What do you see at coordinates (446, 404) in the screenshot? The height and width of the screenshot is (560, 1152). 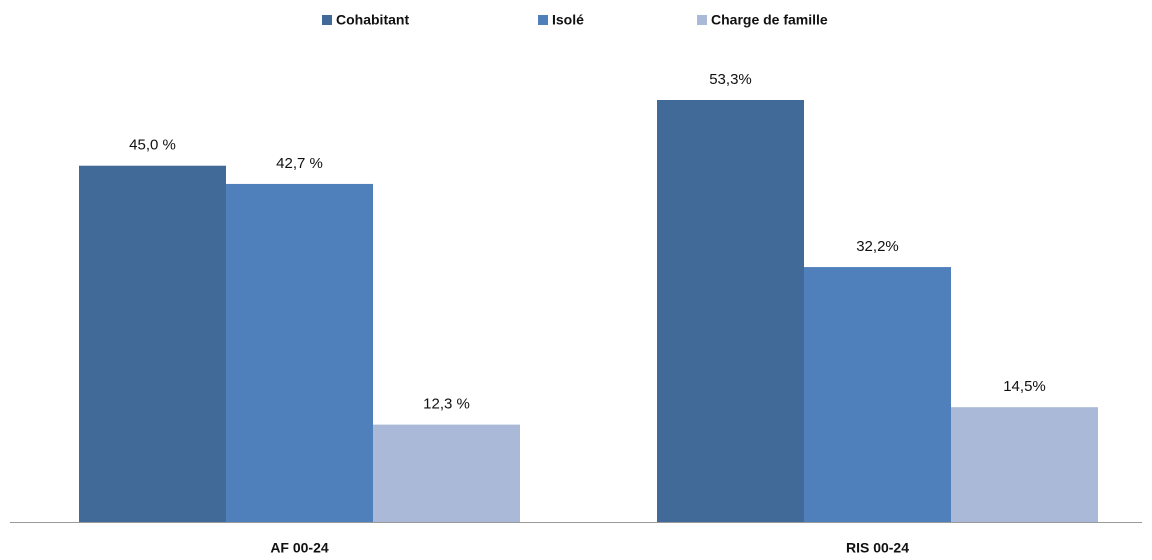 I see `value-label: 12,3 %` at bounding box center [446, 404].